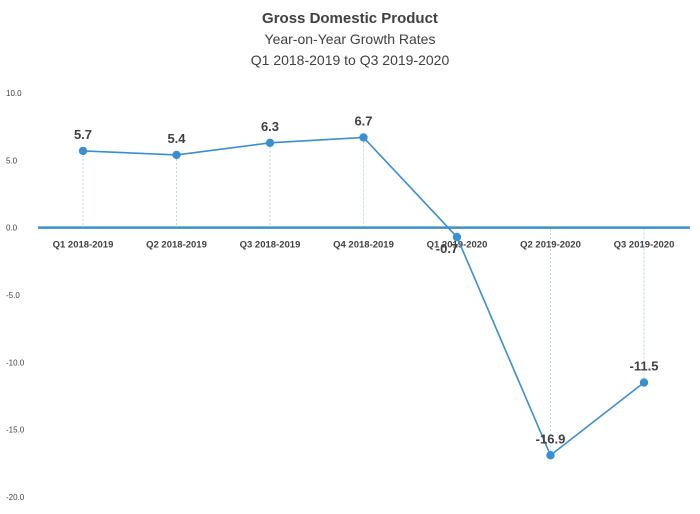 This screenshot has height=514, width=700. What do you see at coordinates (644, 366) in the screenshot?
I see `data-label: -11.5` at bounding box center [644, 366].